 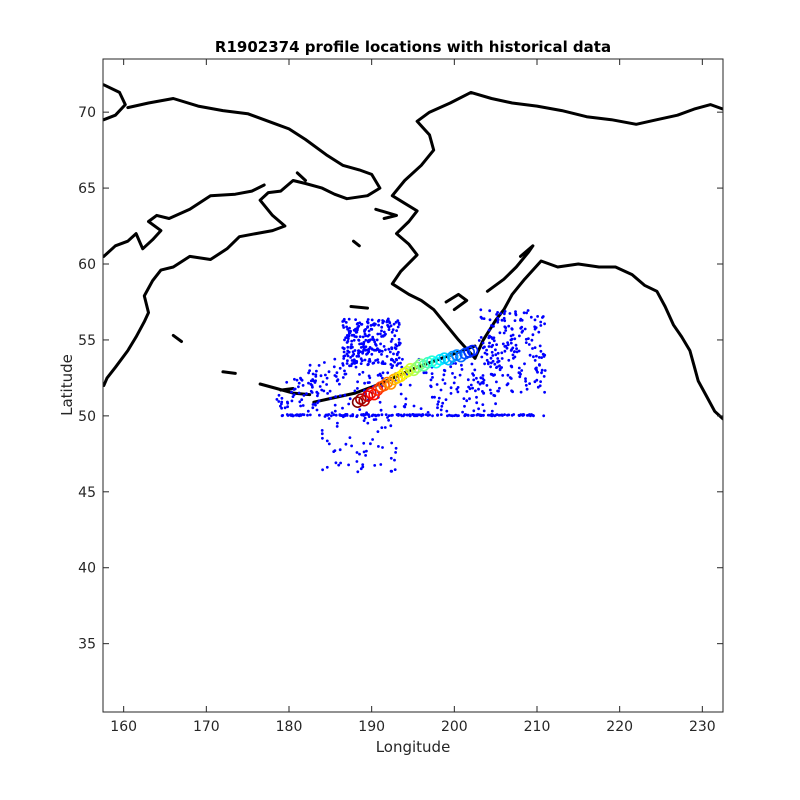 I want to click on profile-marker, so click(x=357, y=402).